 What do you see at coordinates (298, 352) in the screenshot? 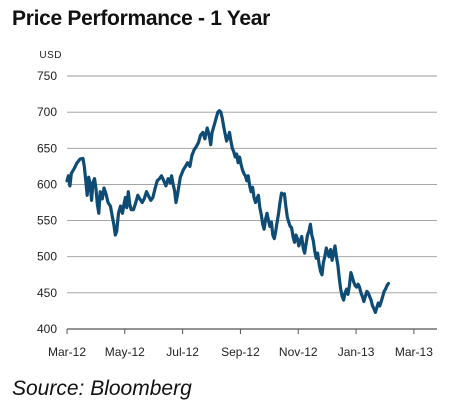
I see `x-tick-label-Nov-12: Nov-12` at bounding box center [298, 352].